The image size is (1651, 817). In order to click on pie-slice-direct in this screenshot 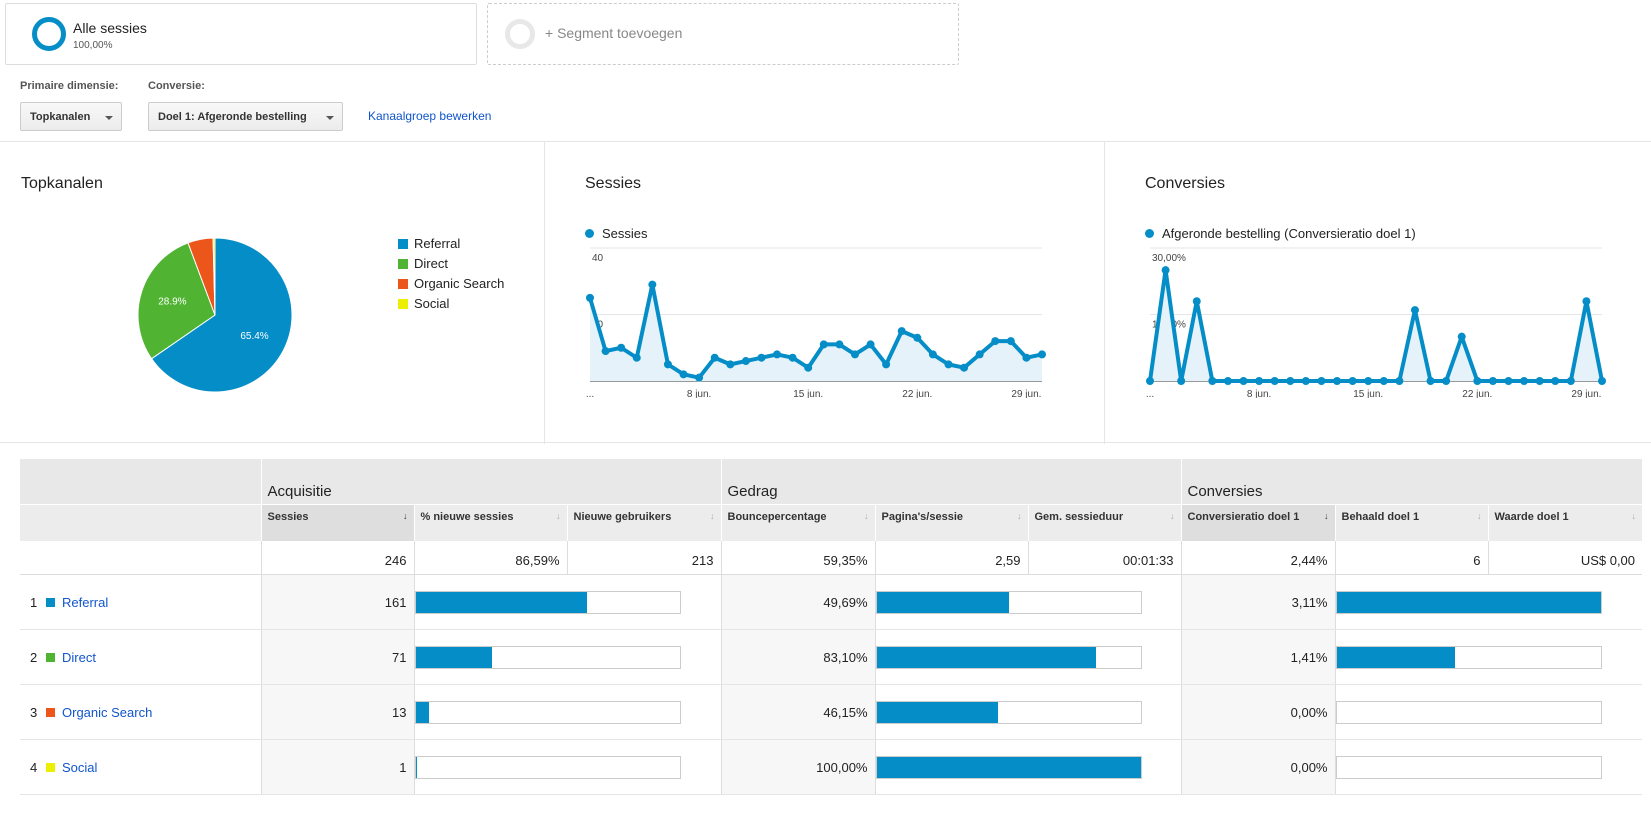, I will do `click(176, 301)`.